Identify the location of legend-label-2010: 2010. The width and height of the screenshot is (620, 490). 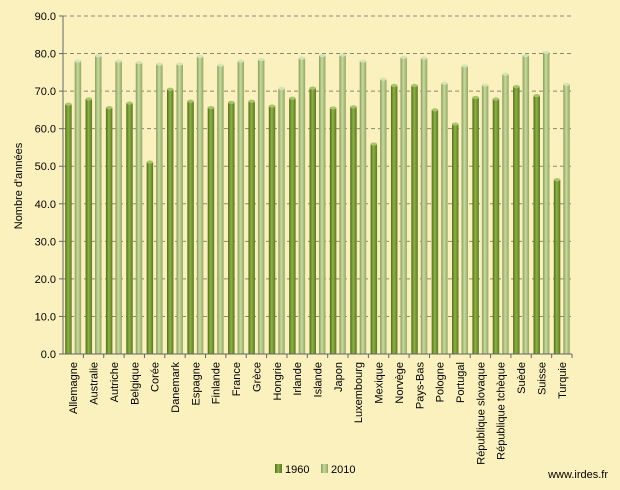
(343, 470).